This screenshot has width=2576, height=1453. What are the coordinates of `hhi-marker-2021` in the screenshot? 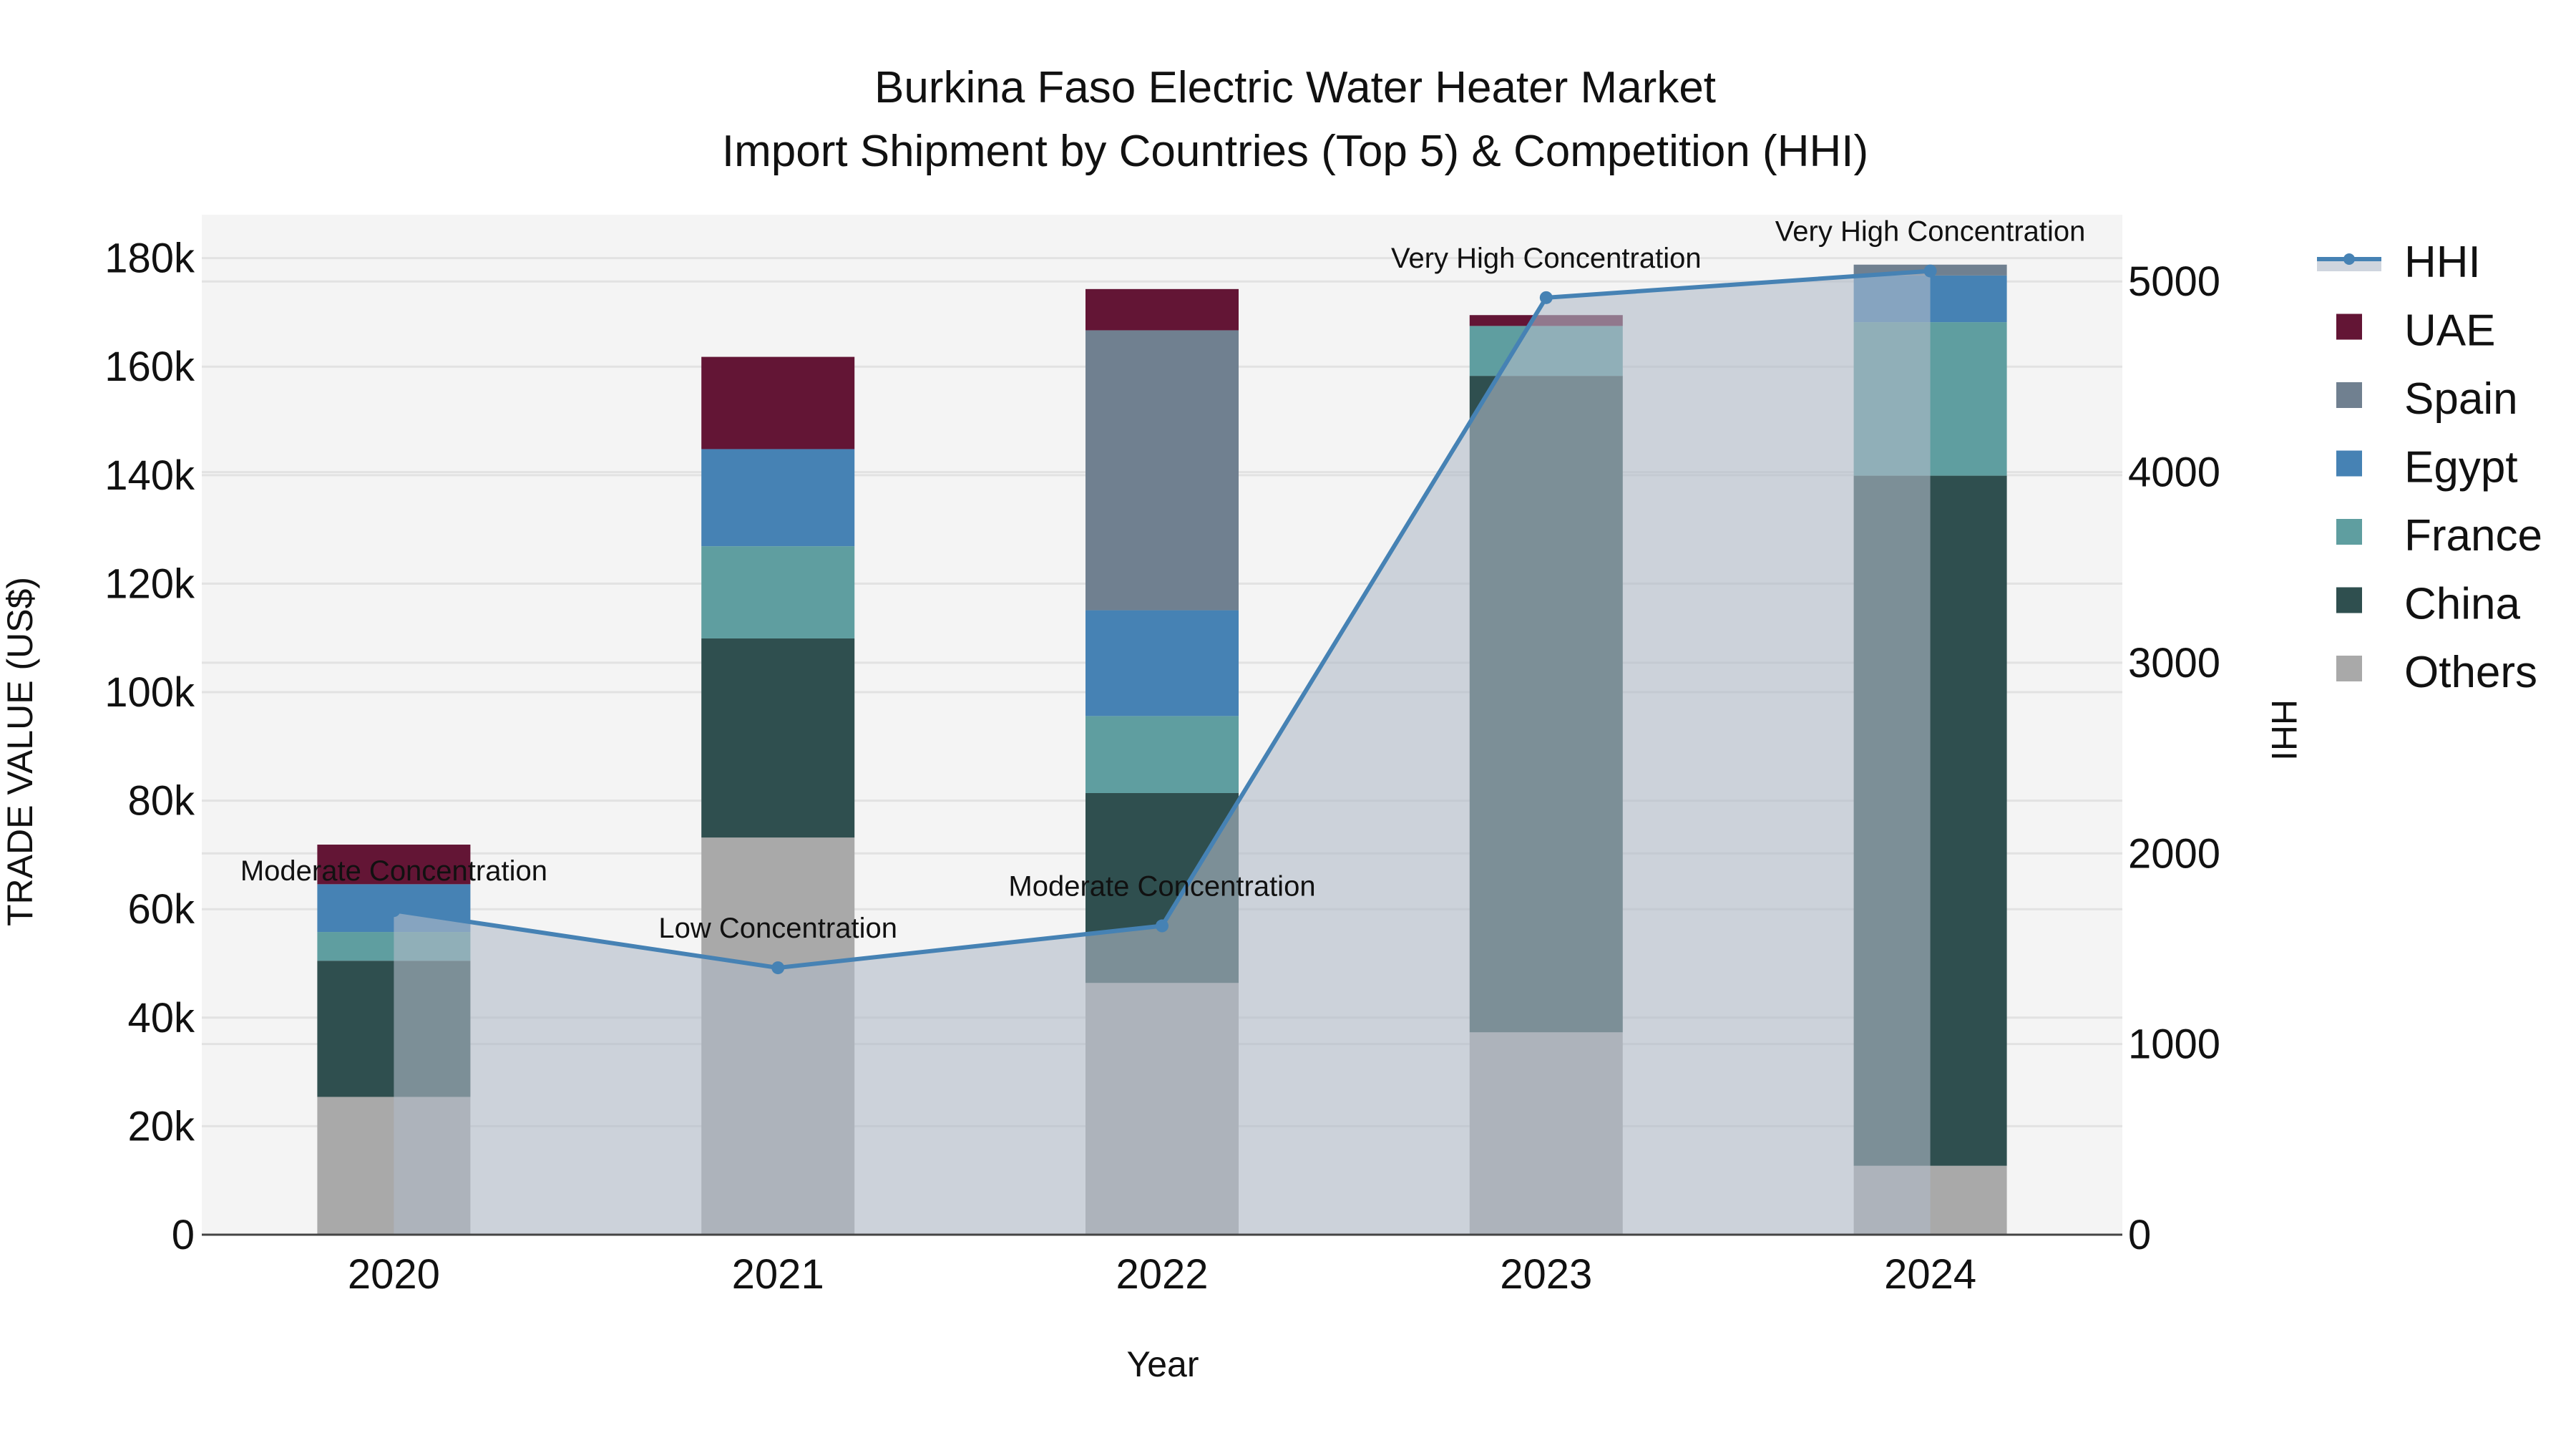 It's located at (778, 968).